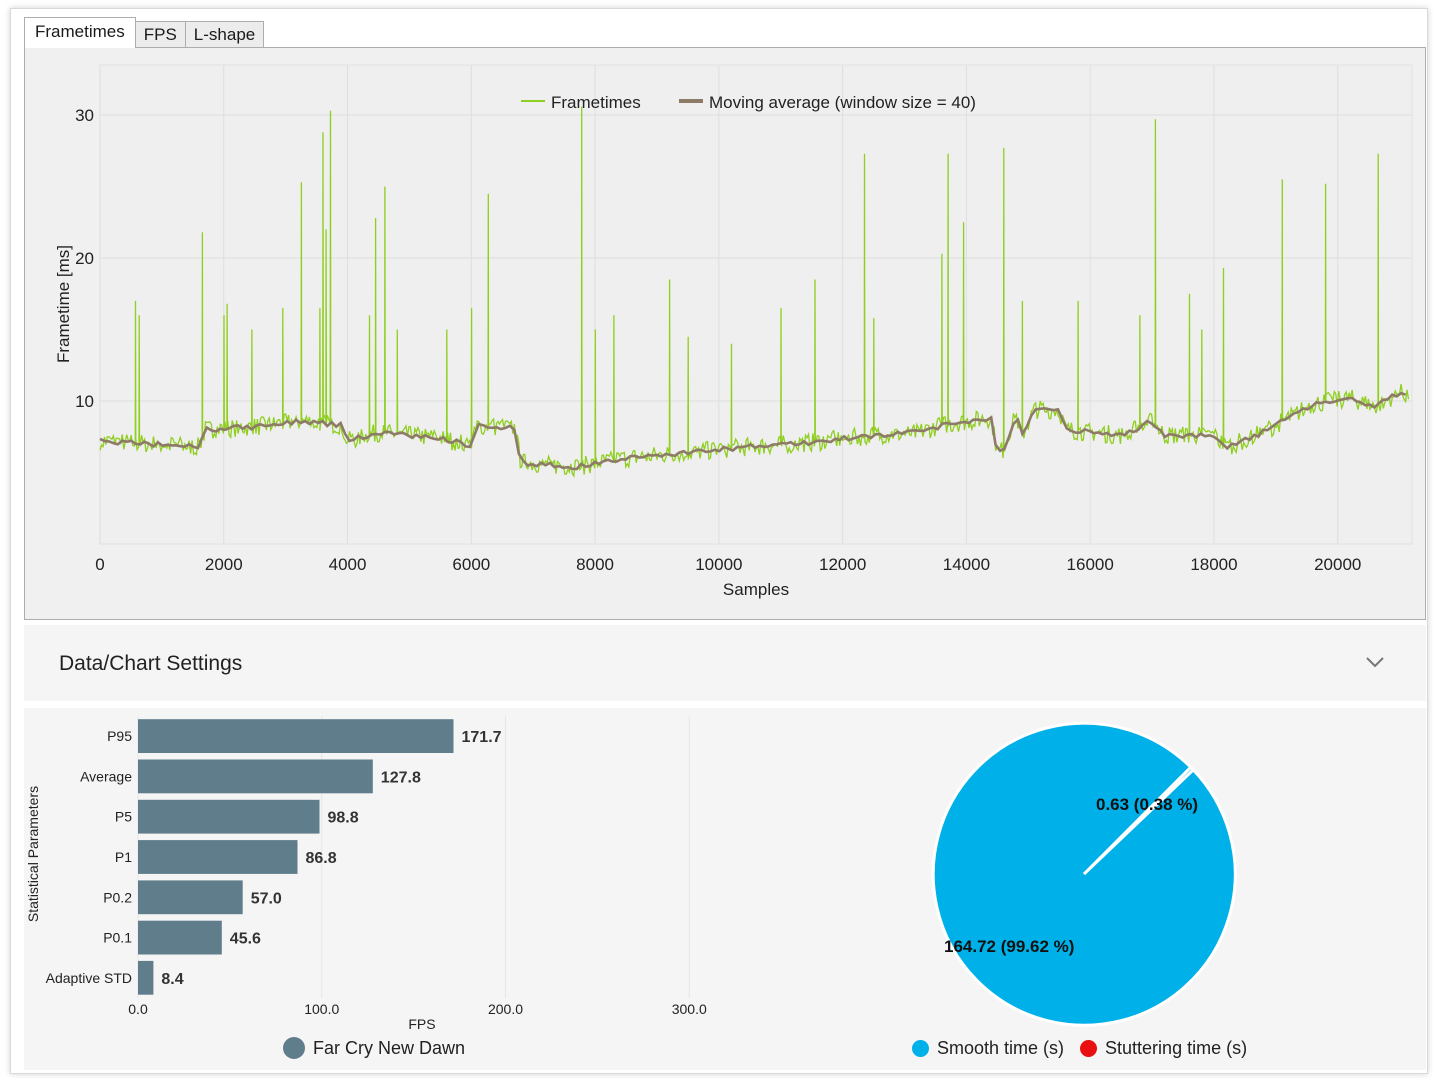 This screenshot has height=1079, width=1434. Describe the element at coordinates (89, 978) in the screenshot. I see `bar-category-label: Adaptive STD` at that location.